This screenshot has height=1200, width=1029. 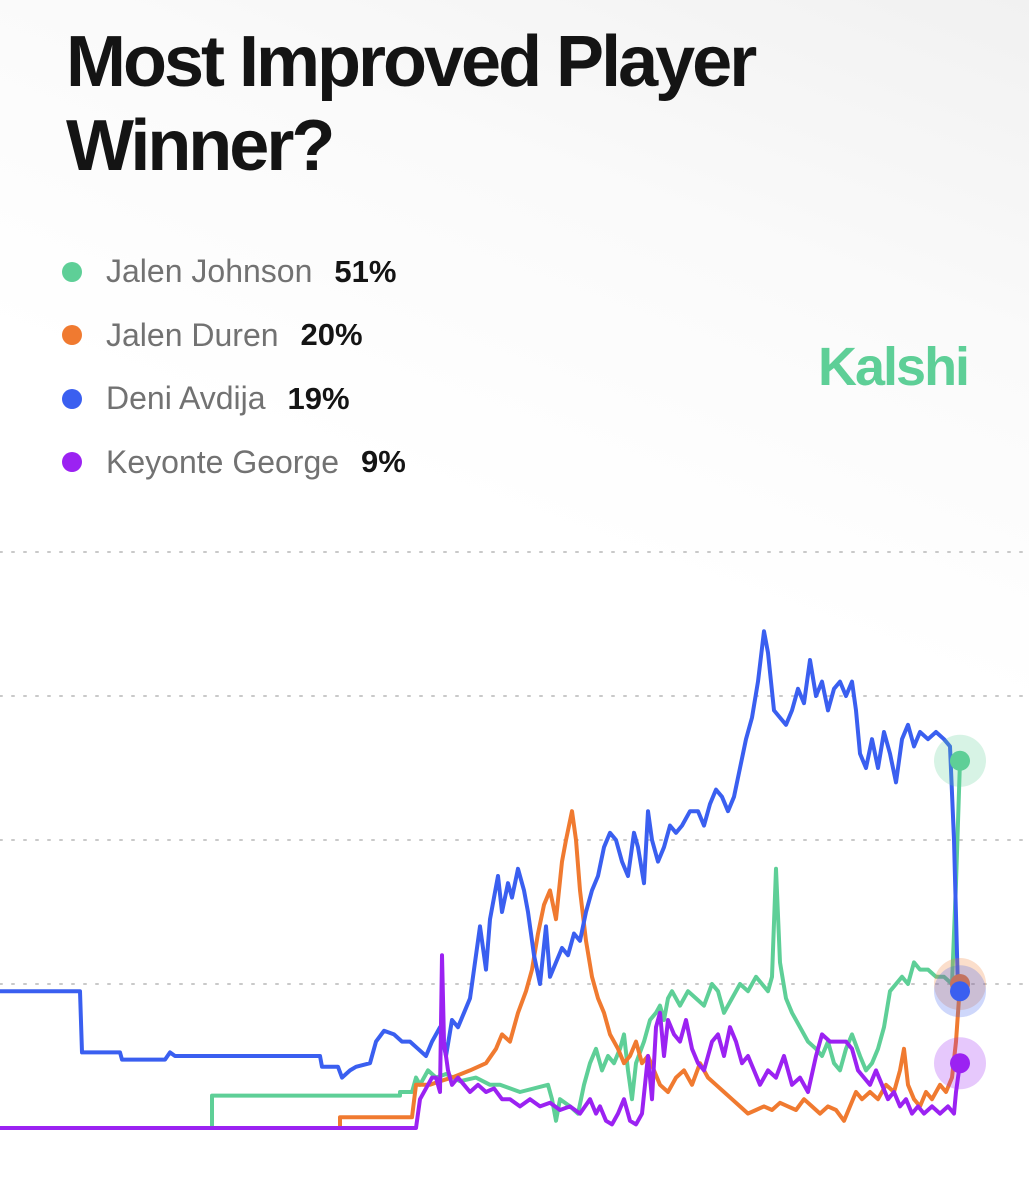 What do you see at coordinates (72, 271) in the screenshot?
I see `legend-dot-jalen-johnson` at bounding box center [72, 271].